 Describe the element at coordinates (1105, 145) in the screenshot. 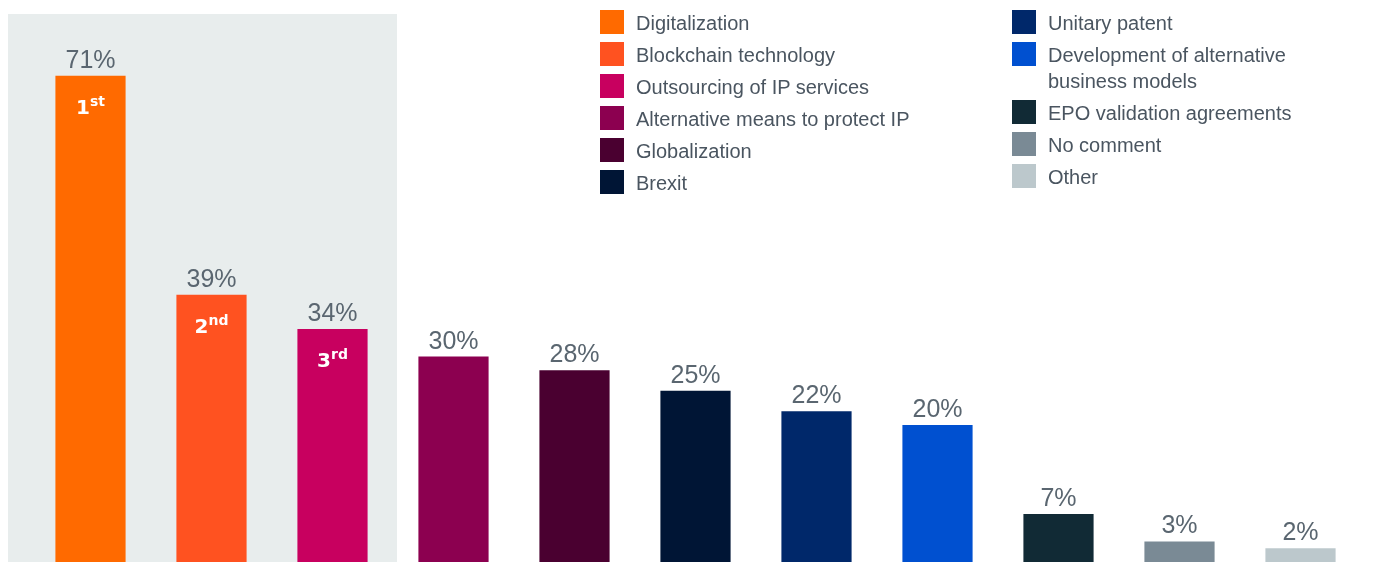

I see `legend-label: No comment` at that location.